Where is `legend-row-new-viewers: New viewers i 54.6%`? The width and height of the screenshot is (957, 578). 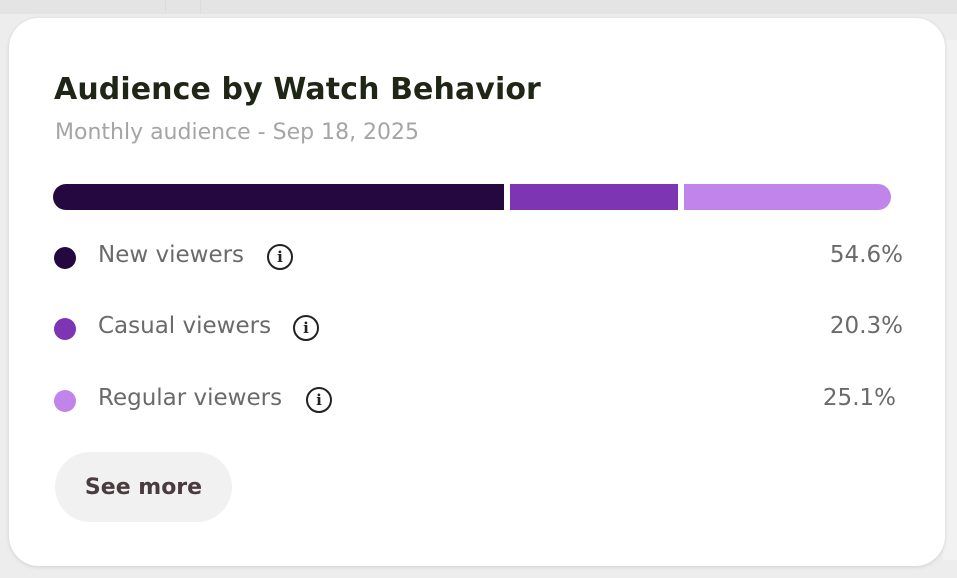 legend-row-new-viewers: New viewers i 54.6% is located at coordinates (478, 258).